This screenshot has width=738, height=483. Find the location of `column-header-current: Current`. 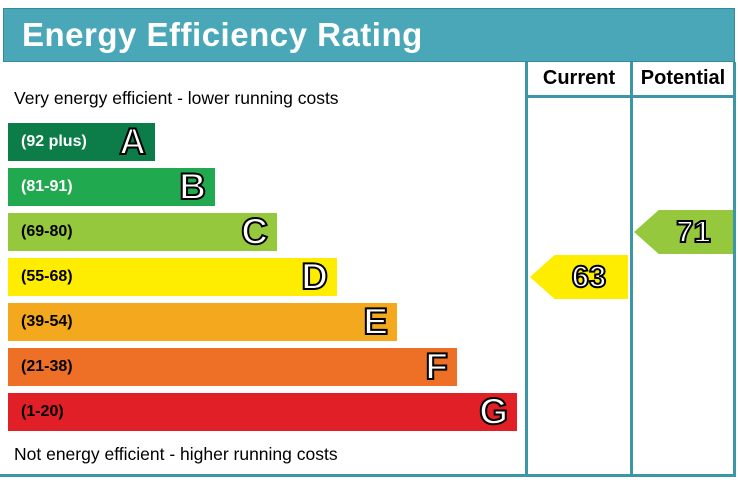

column-header-current: Current is located at coordinates (579, 78).